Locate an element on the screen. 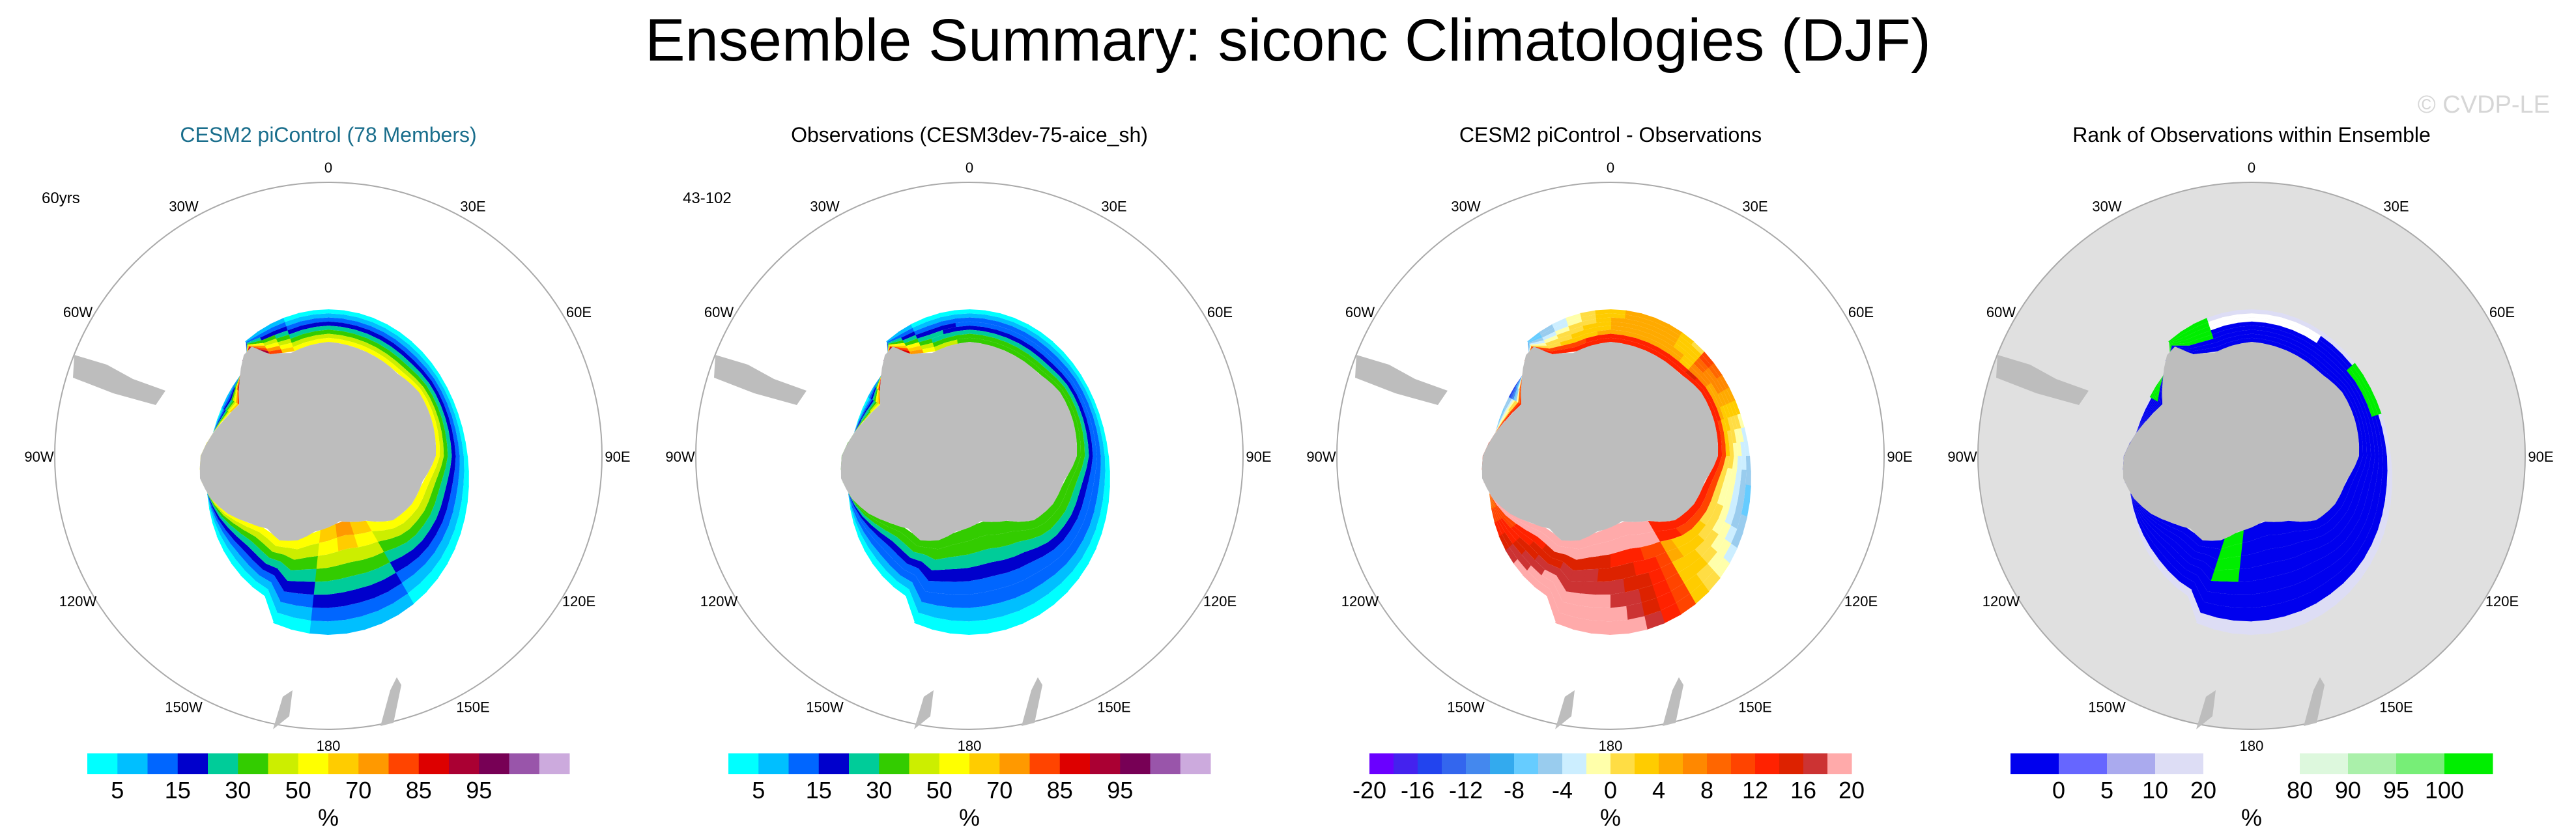  antarctica-land is located at coordinates (1600, 442).